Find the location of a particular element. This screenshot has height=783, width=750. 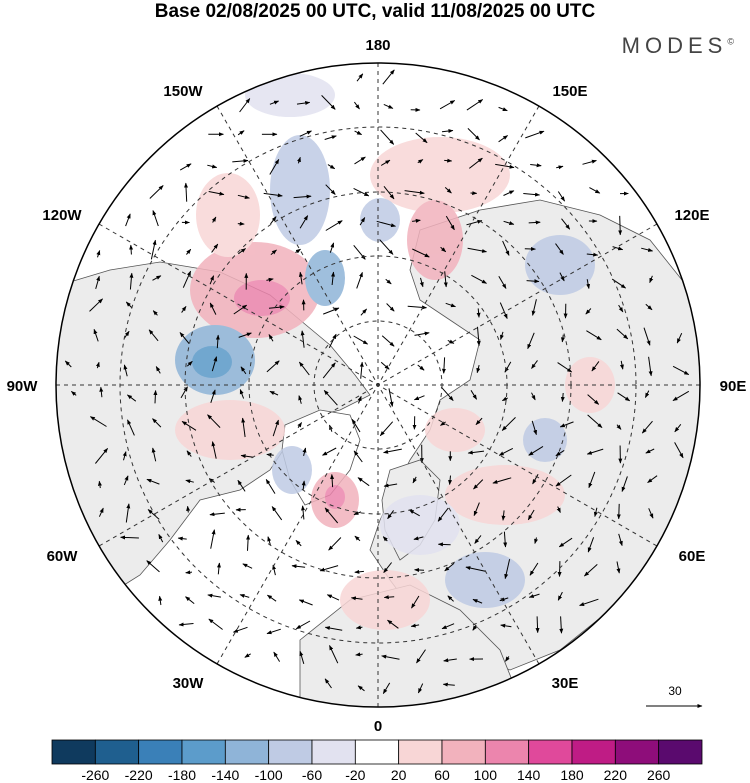

colorbar-label: -100 is located at coordinates (269, 775).